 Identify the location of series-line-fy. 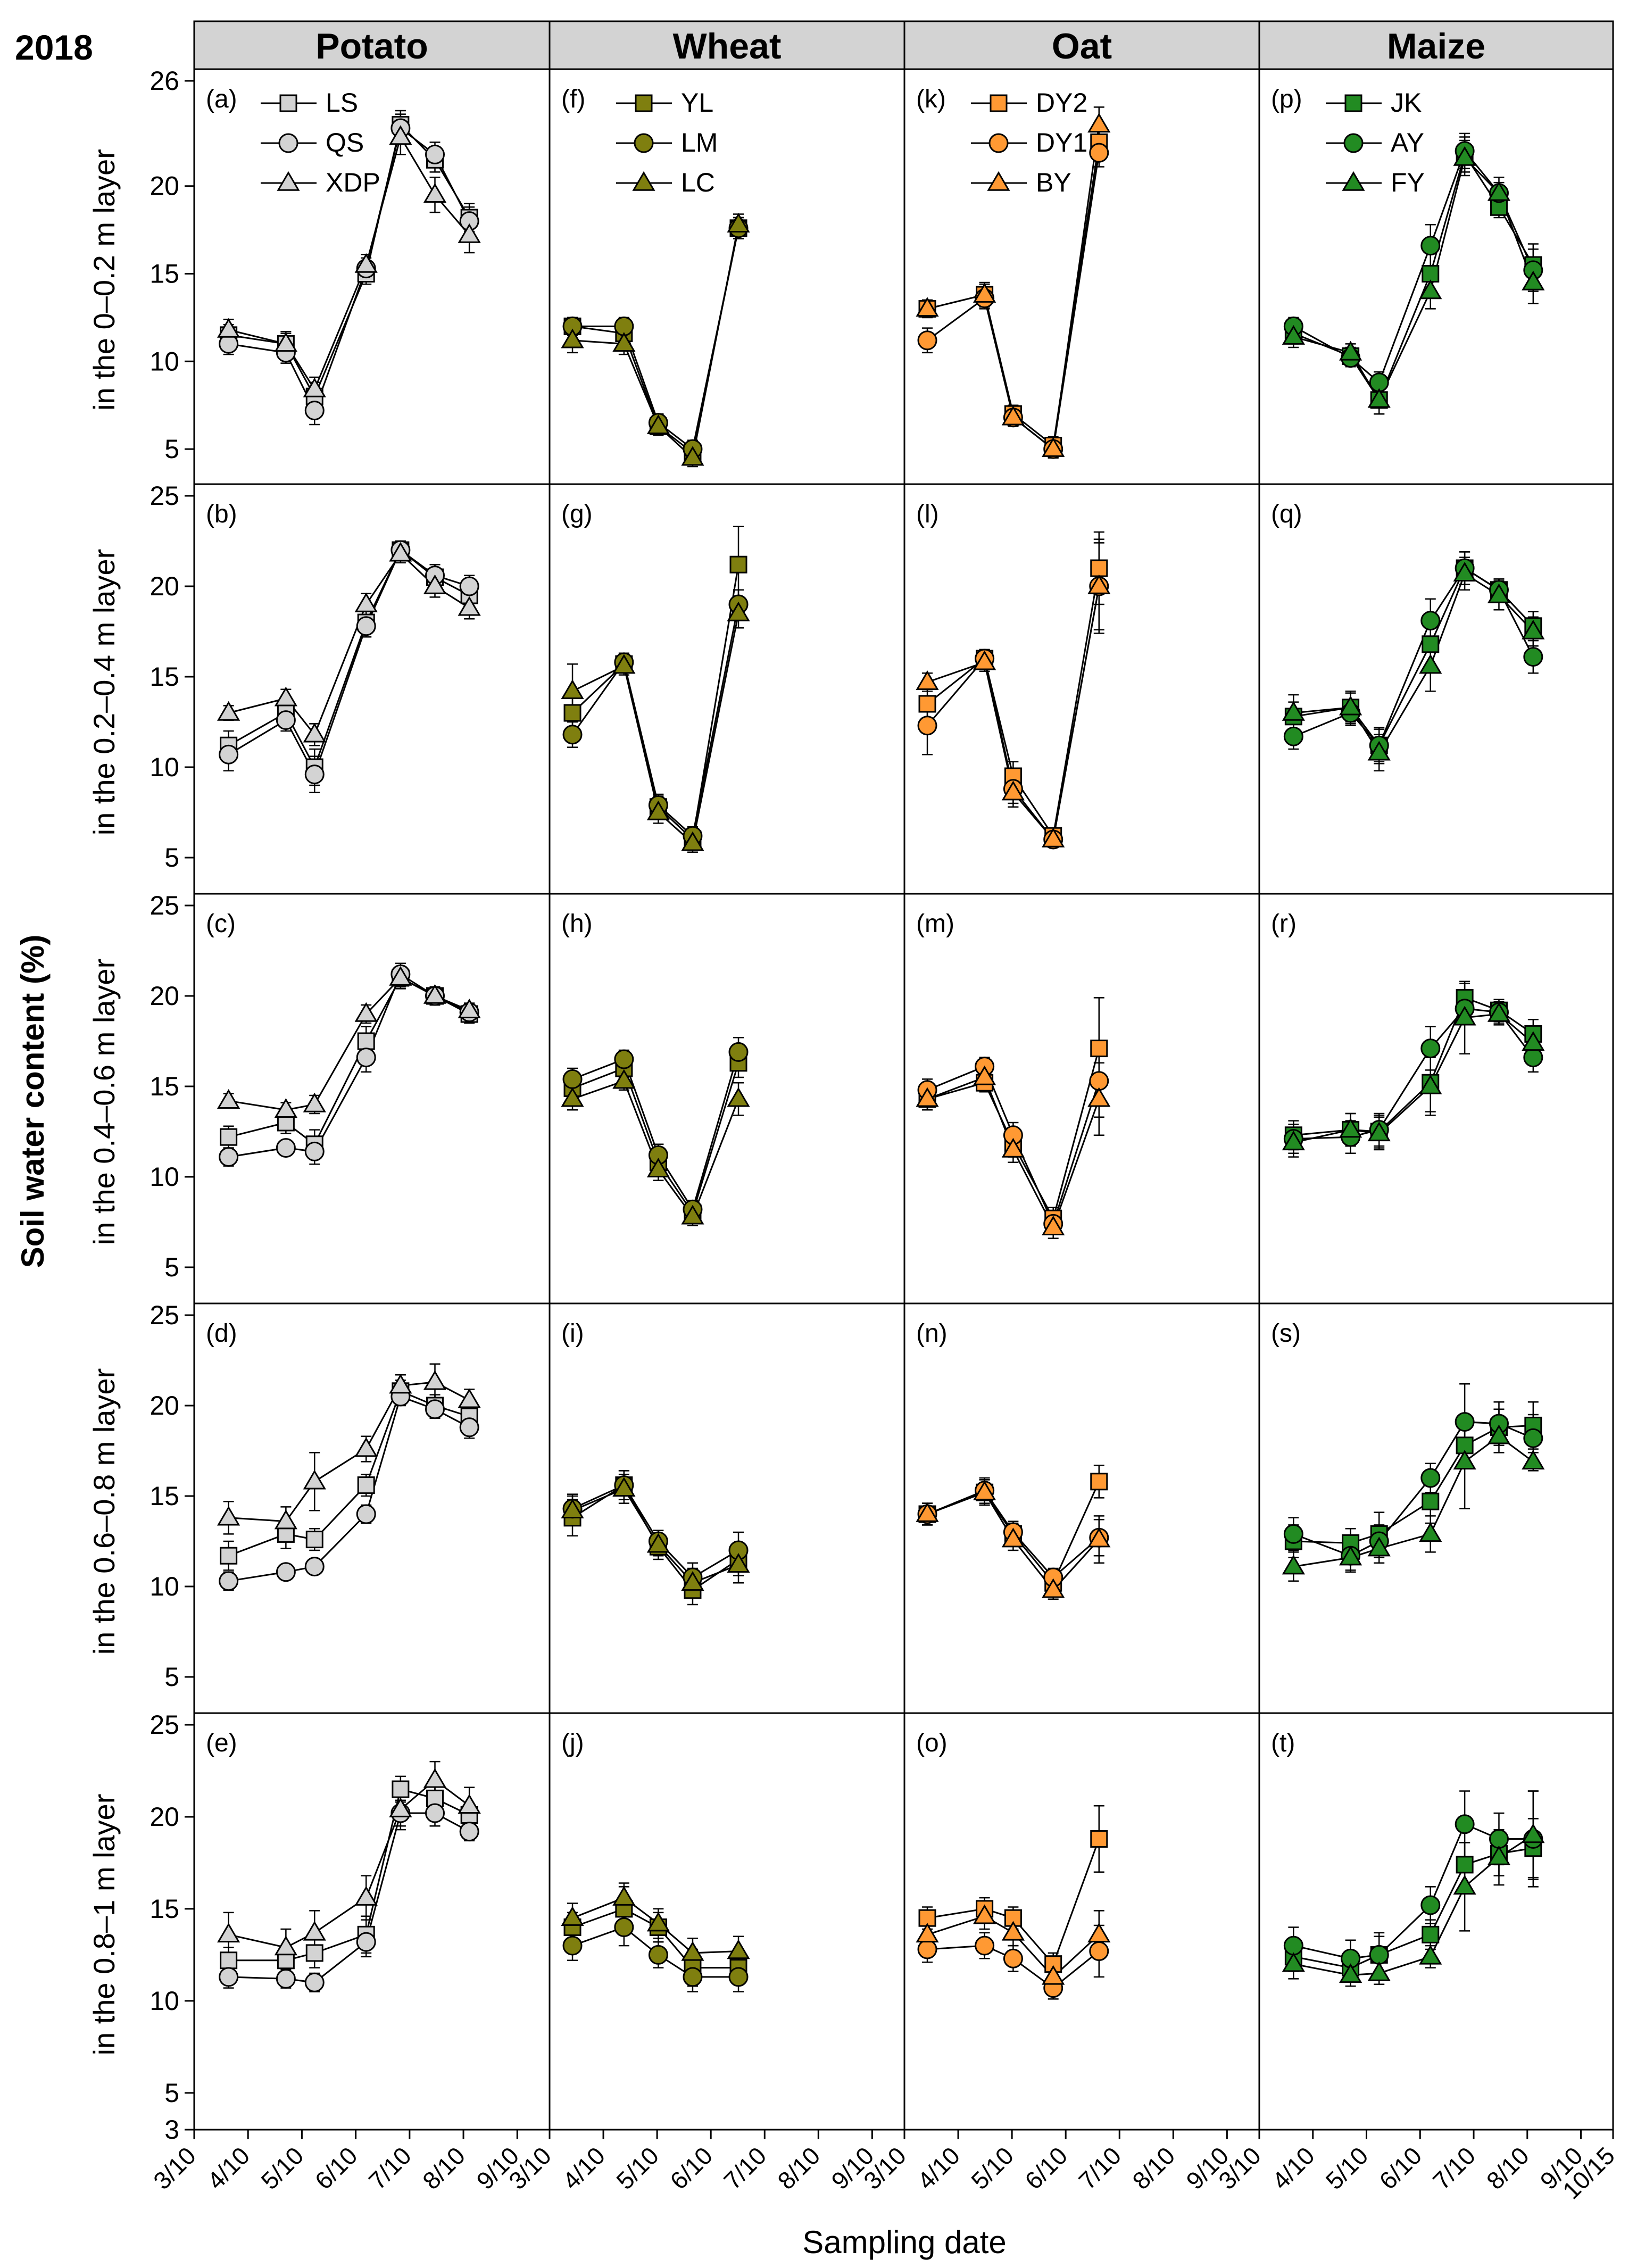
(1413, 1078).